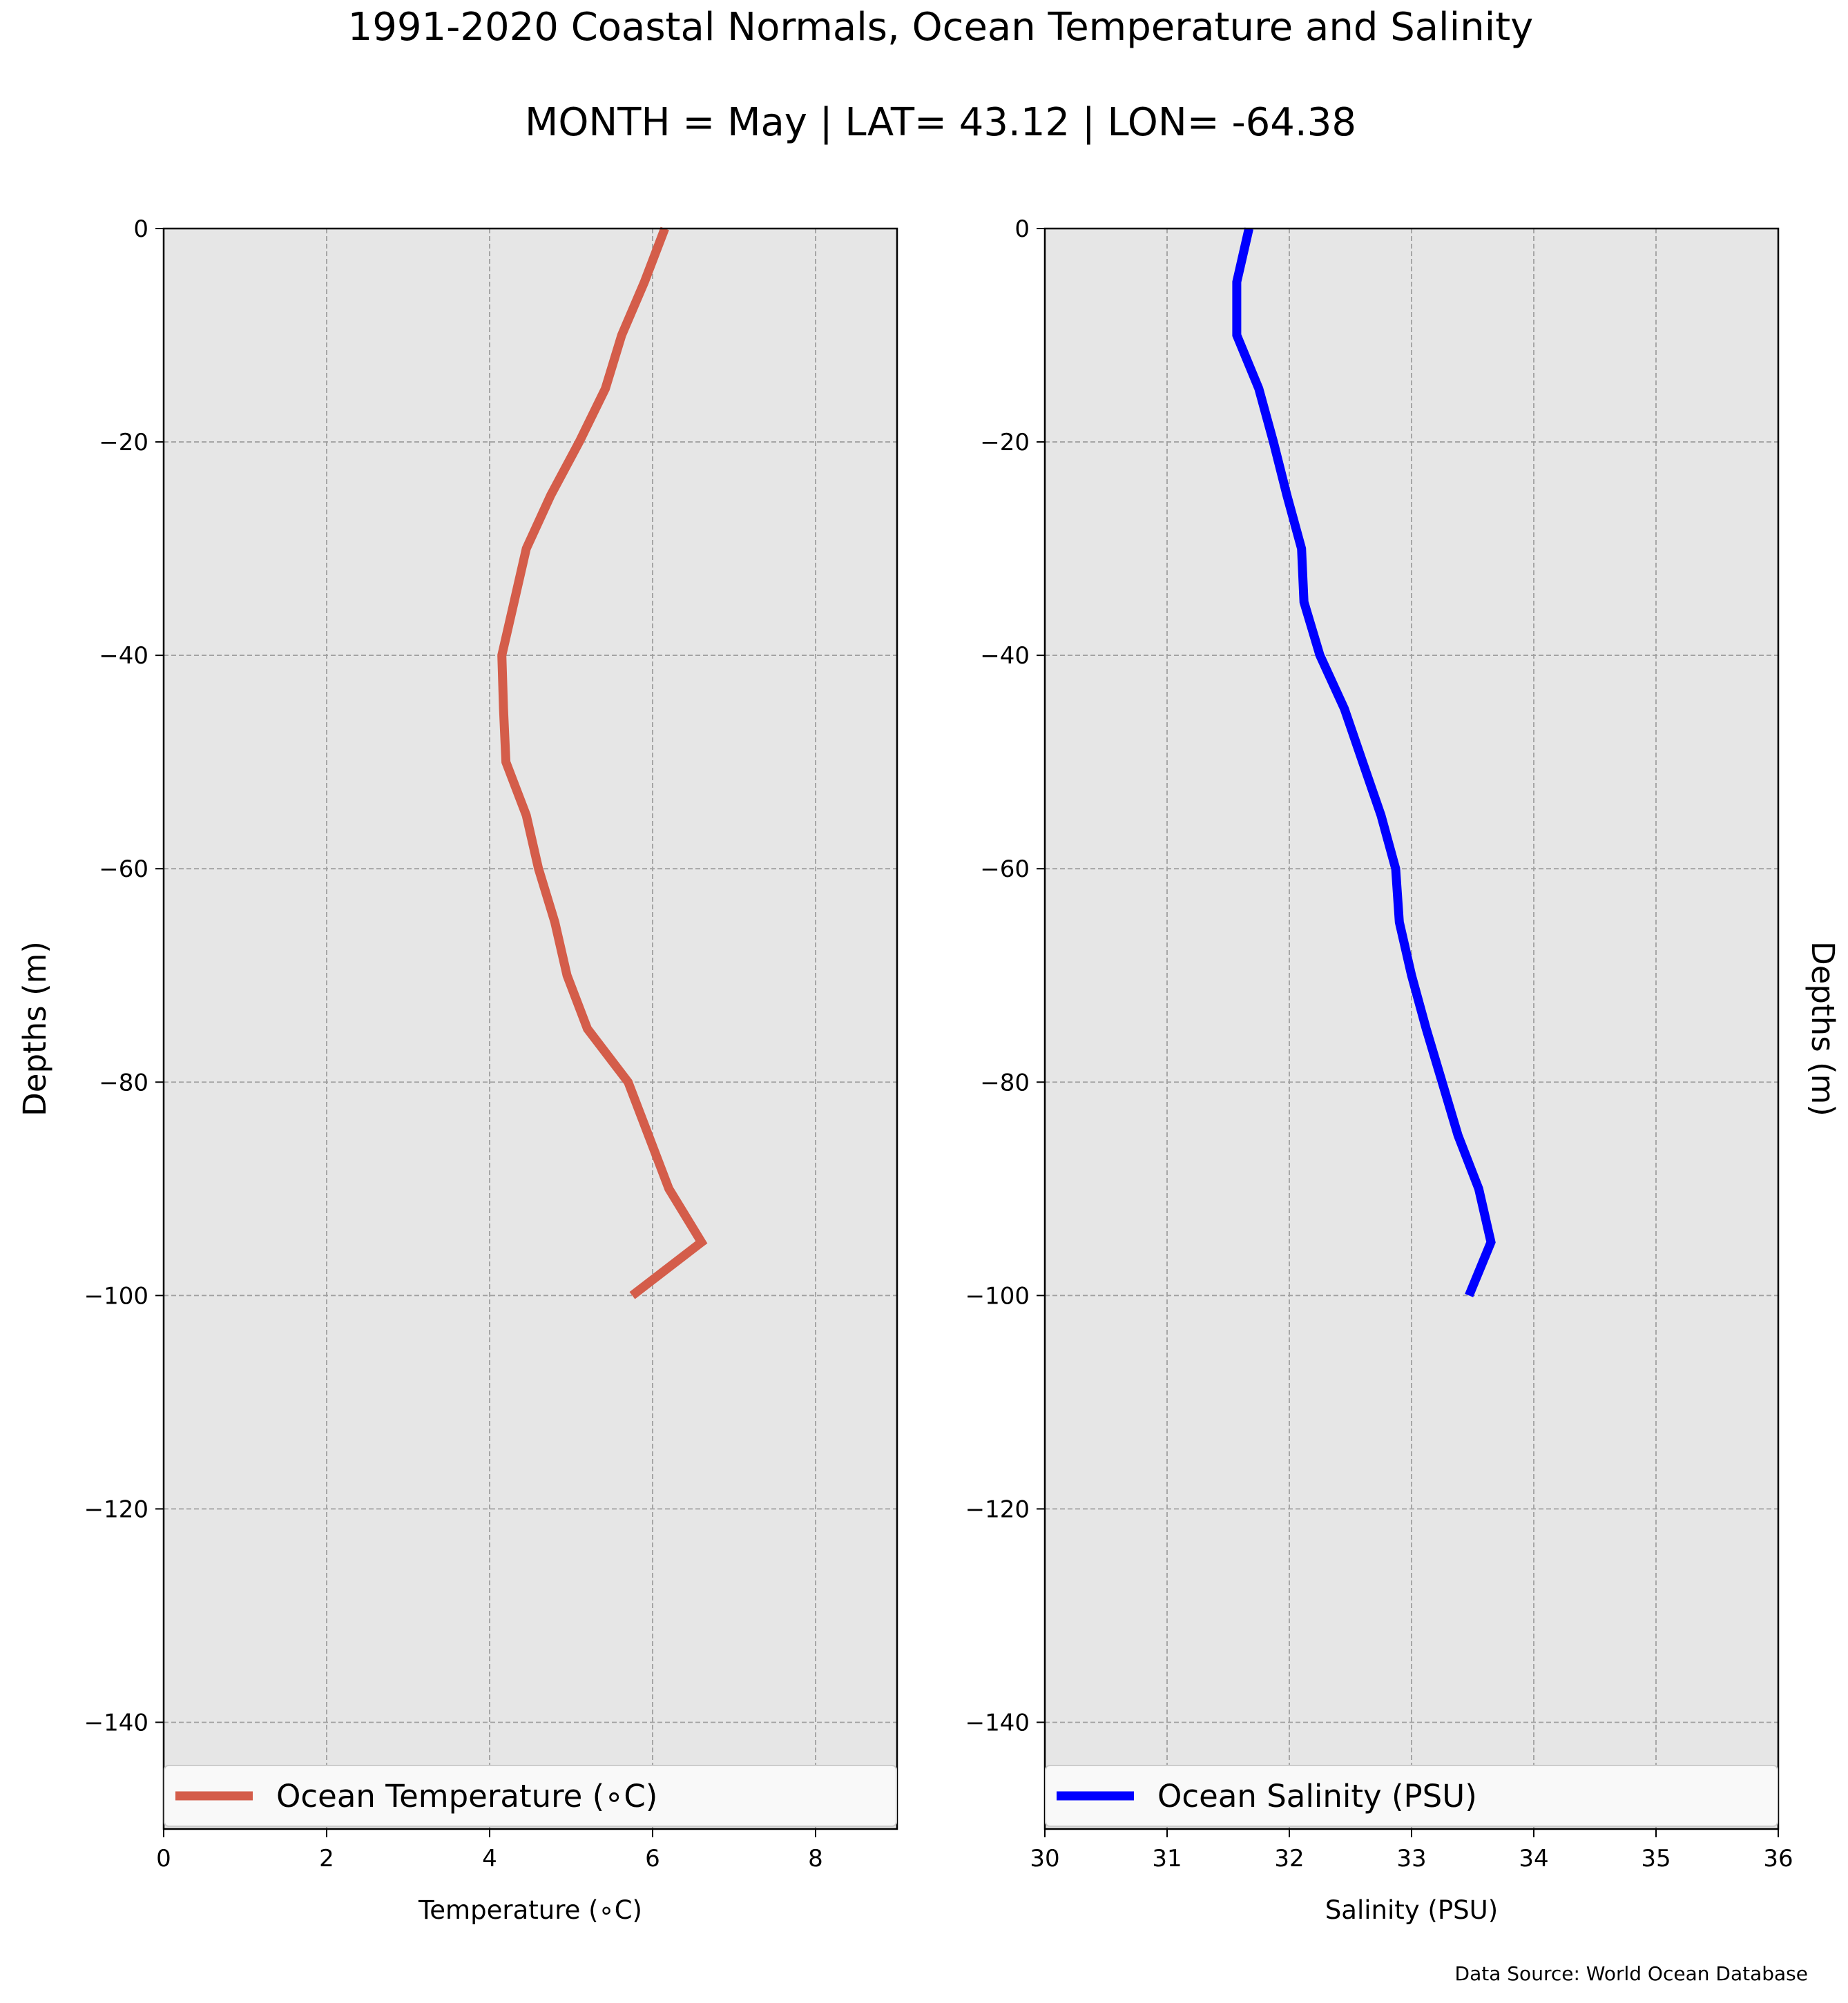 This screenshot has height=2003, width=1848. I want to click on figure-subtitle: MONTH = May | LAT= 43.12 | LON= -64.38, so click(940, 122).